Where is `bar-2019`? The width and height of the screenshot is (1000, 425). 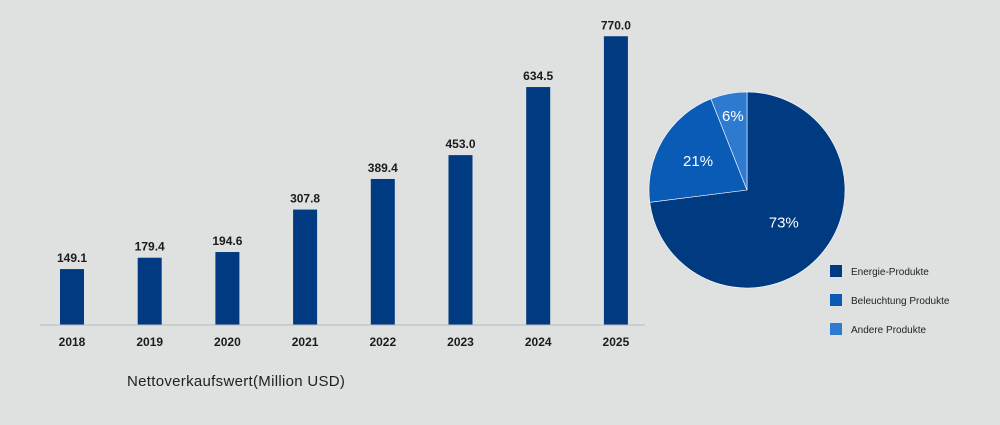
bar-2019 is located at coordinates (149, 291).